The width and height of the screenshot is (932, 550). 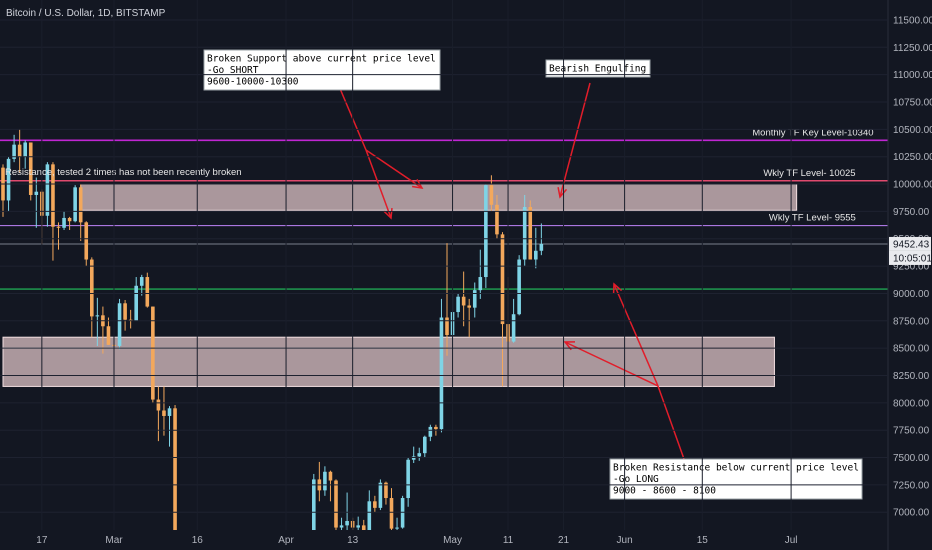 What do you see at coordinates (611, 364) in the screenshot?
I see `long-arrow-lower-shaft` at bounding box center [611, 364].